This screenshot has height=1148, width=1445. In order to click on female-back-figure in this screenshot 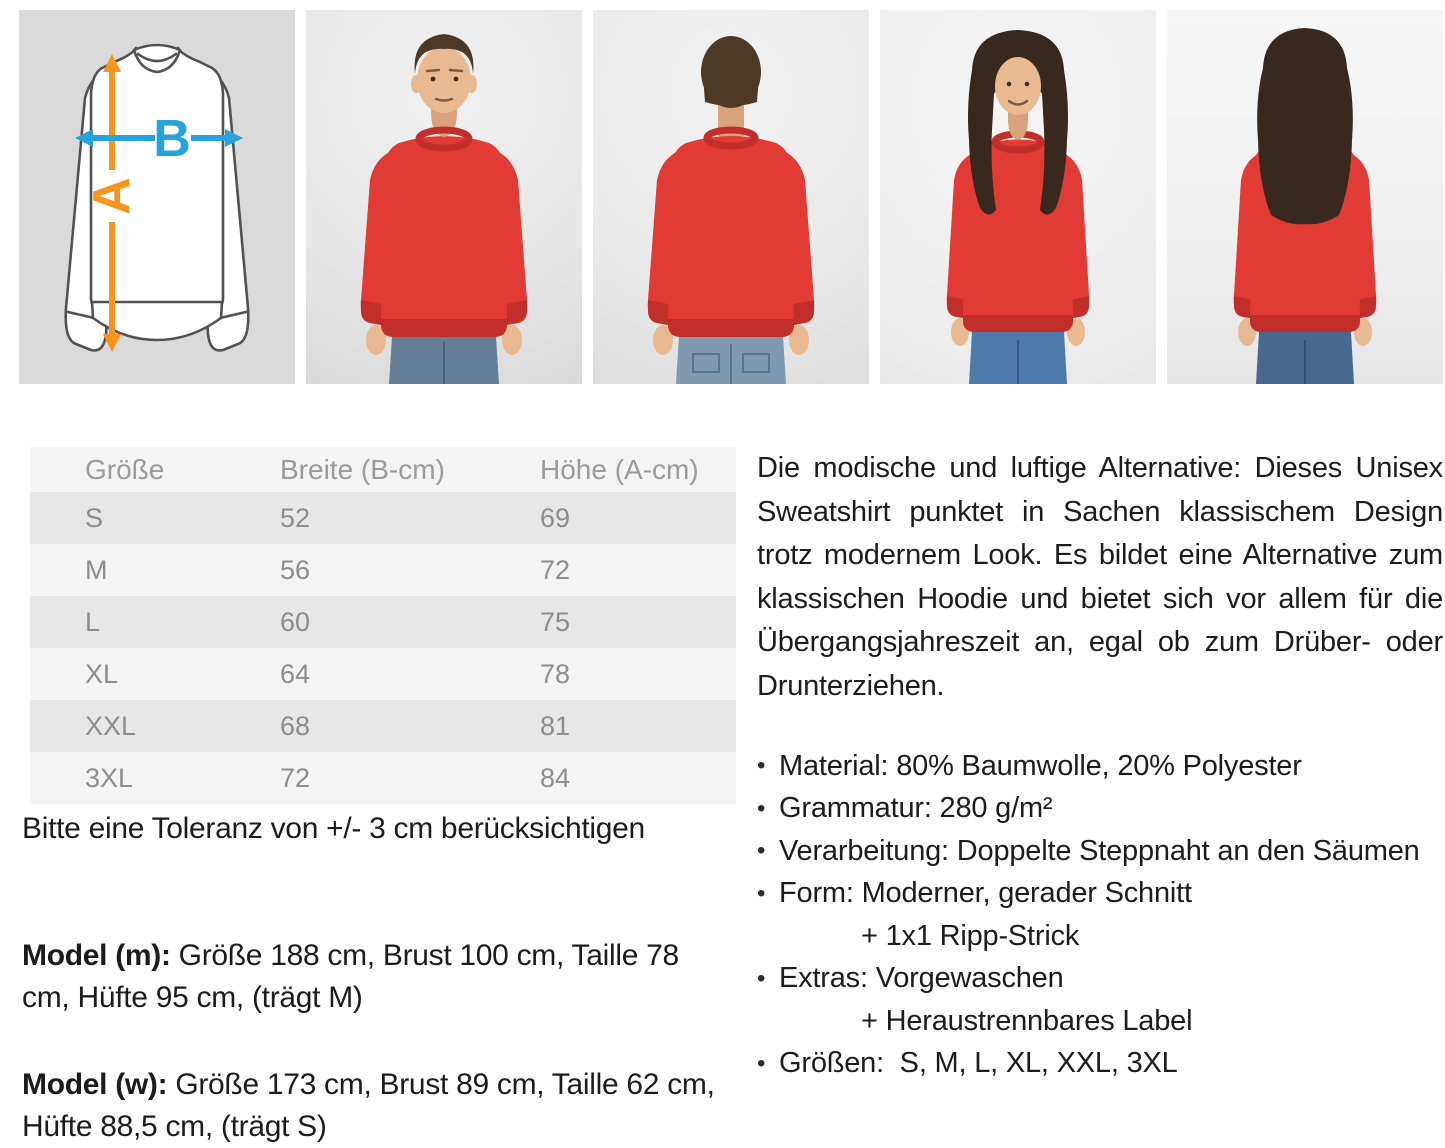, I will do `click(1305, 206)`.